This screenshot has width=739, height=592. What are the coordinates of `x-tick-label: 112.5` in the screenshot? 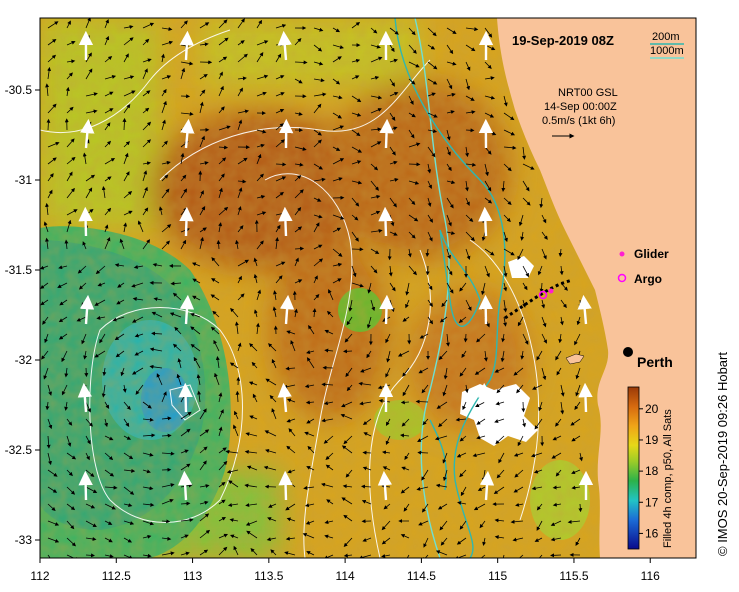 It's located at (116, 576).